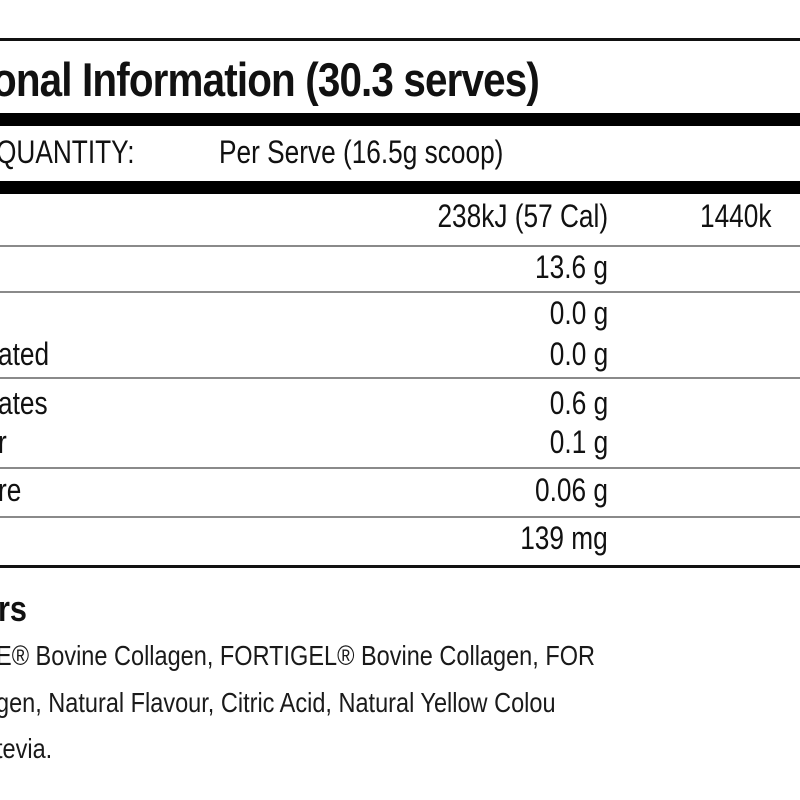  What do you see at coordinates (578, 403) in the screenshot?
I see `row-per-serve: 0.6 g` at bounding box center [578, 403].